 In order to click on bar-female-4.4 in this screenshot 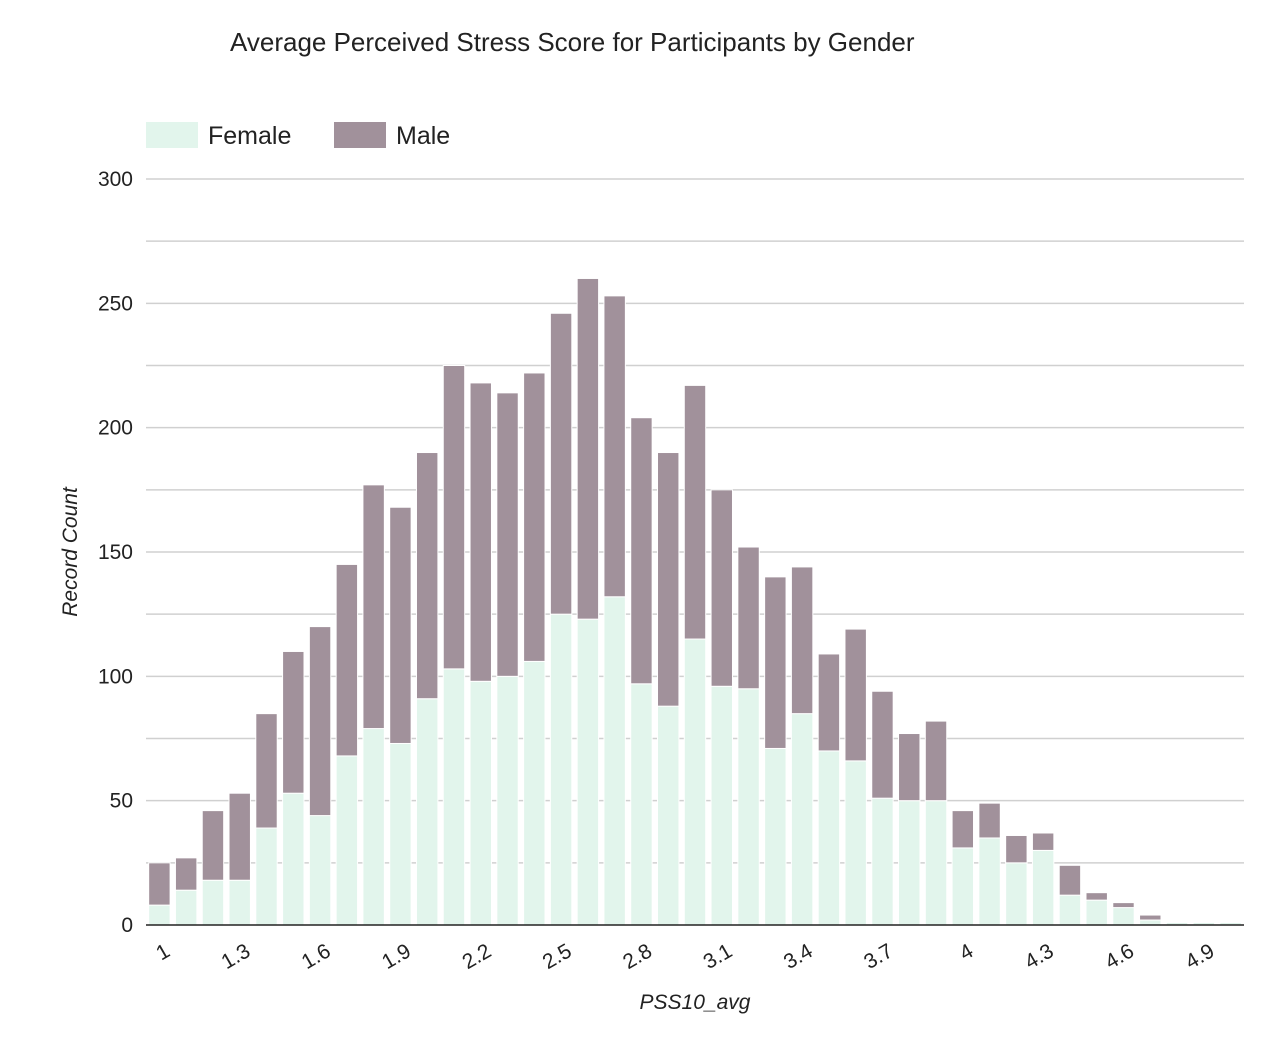, I will do `click(1070, 910)`.